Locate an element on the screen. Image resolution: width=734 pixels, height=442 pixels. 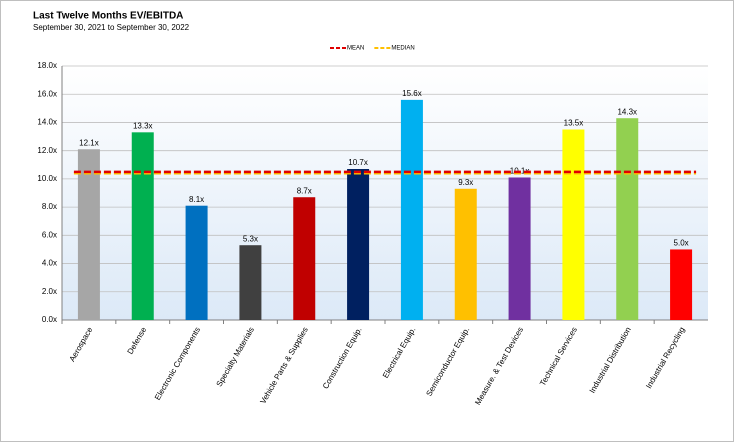
data-label: 10.7x is located at coordinates (358, 162).